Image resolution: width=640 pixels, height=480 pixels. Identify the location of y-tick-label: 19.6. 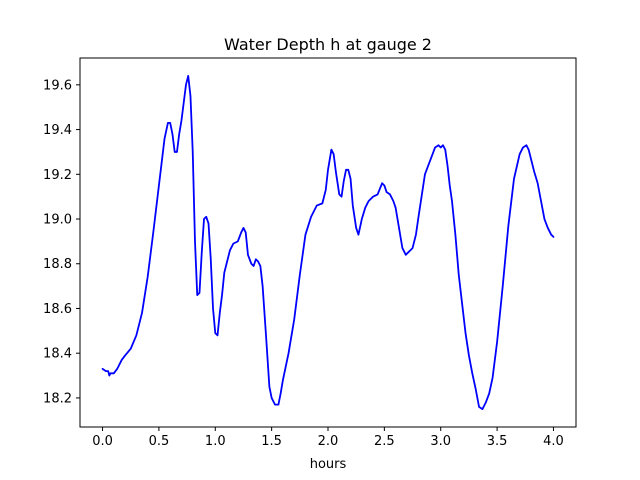
(57, 85).